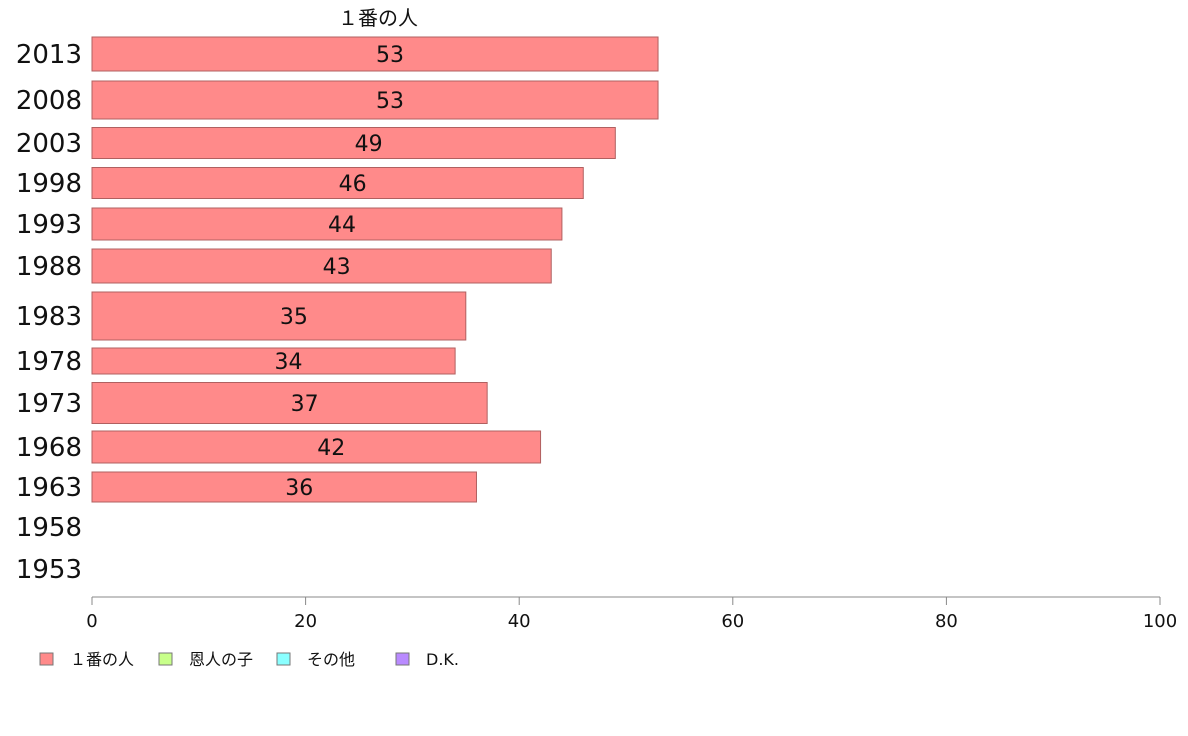 This screenshot has height=736, width=1188. What do you see at coordinates (305, 404) in the screenshot?
I see `bar-label-1973: 37` at bounding box center [305, 404].